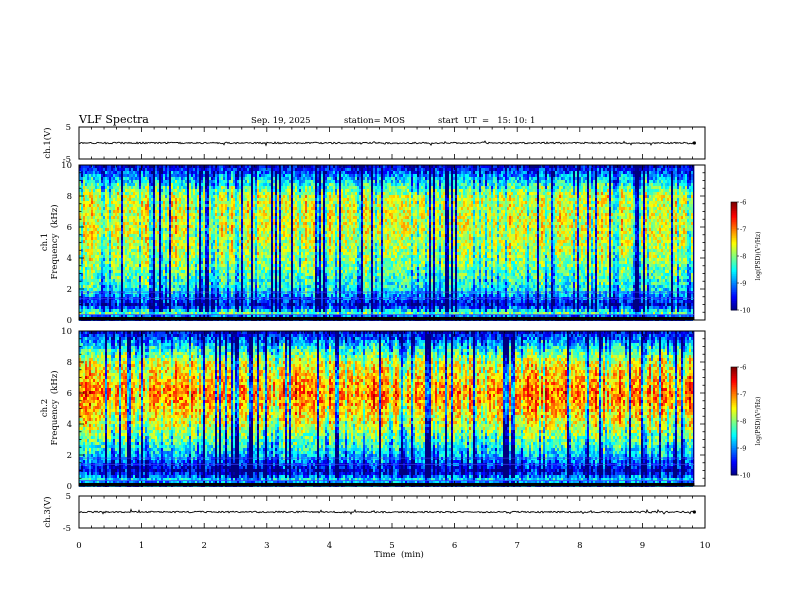 This screenshot has width=792, height=616. Describe the element at coordinates (745, 476) in the screenshot. I see `ch2-colorbar-tick--10: -10` at that location.